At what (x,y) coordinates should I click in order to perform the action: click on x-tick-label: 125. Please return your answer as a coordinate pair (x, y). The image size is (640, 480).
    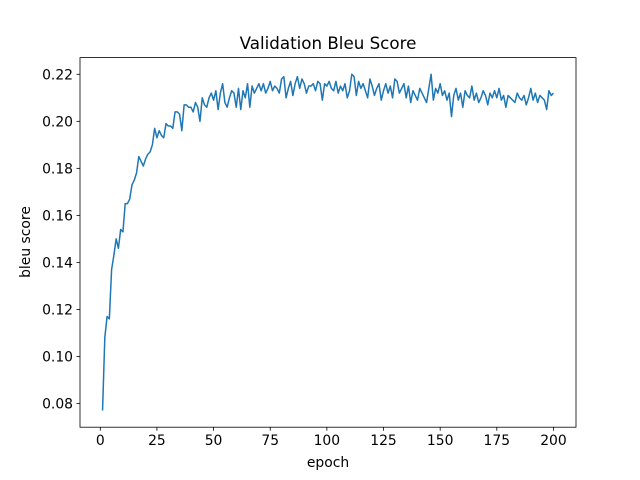
    Looking at the image, I should click on (383, 441).